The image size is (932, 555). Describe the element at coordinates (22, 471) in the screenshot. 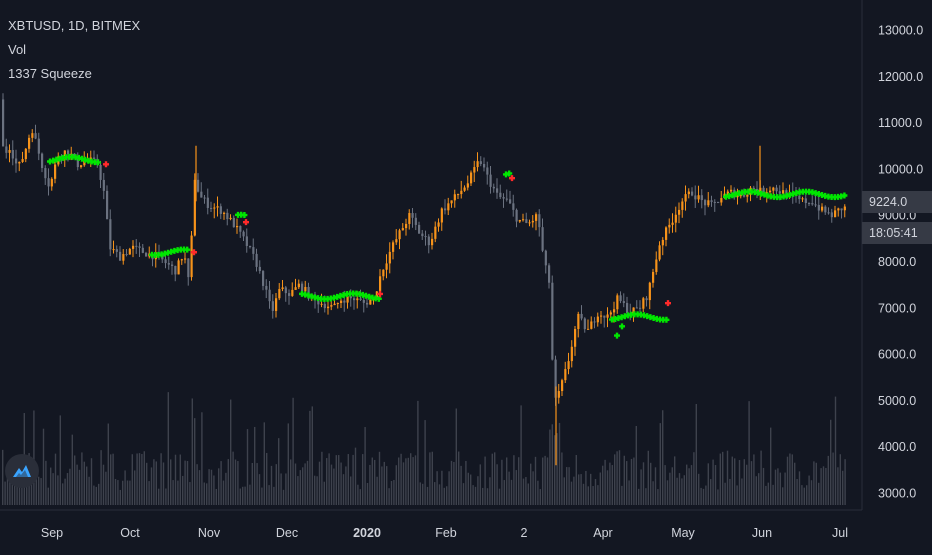

I see `tradingview-logo` at that location.